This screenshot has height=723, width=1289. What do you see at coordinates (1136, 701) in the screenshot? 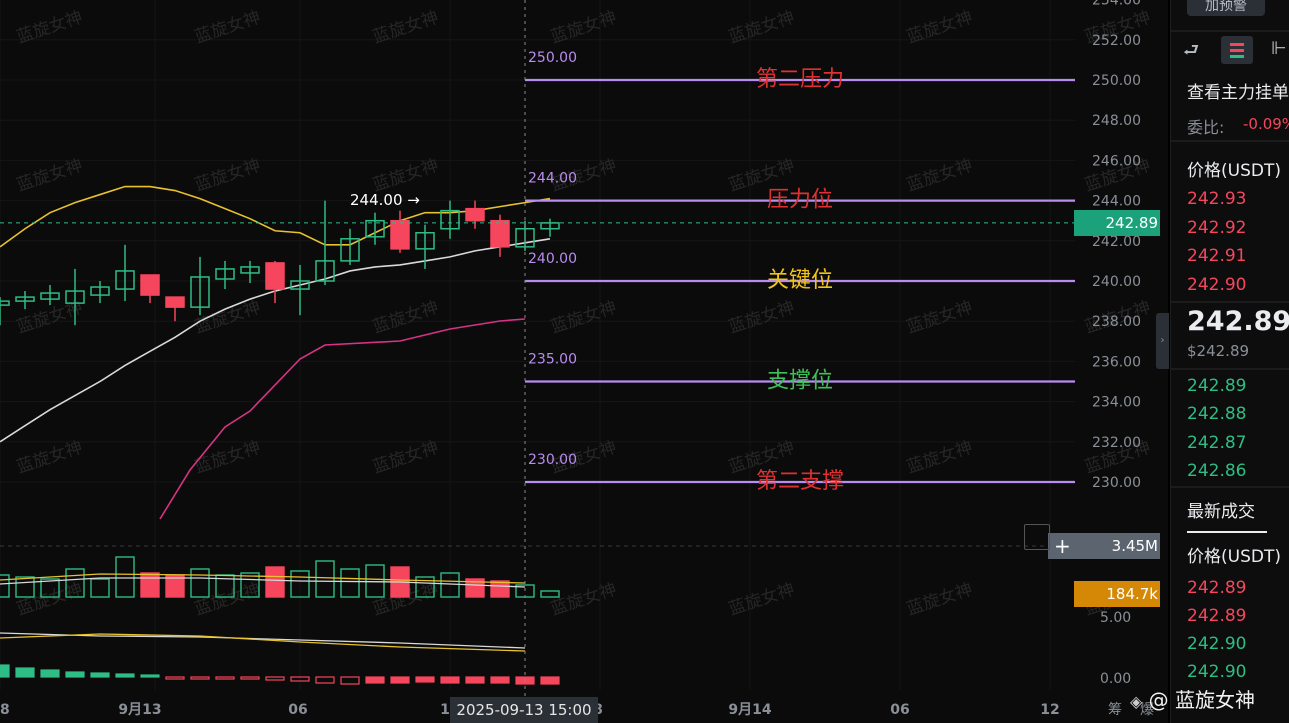
I see `brand-logo-icon: ◈` at bounding box center [1136, 701].